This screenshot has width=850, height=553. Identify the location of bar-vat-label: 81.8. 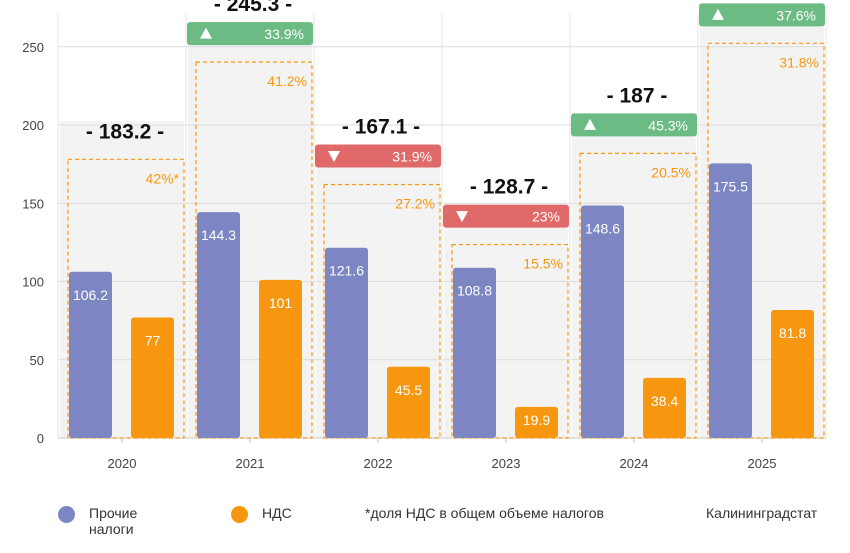
(792, 333).